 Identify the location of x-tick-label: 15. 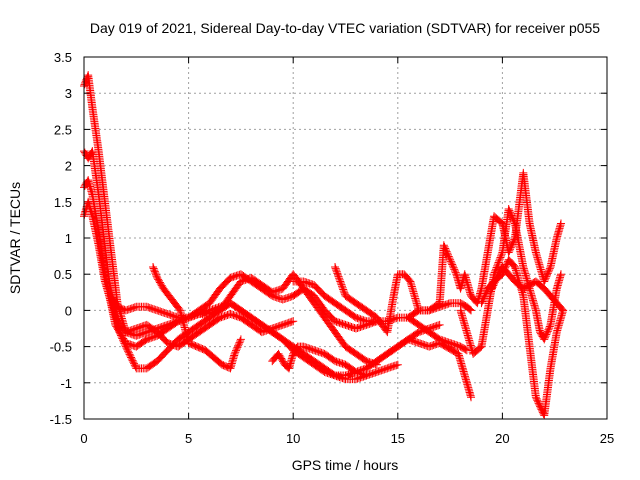
(398, 438).